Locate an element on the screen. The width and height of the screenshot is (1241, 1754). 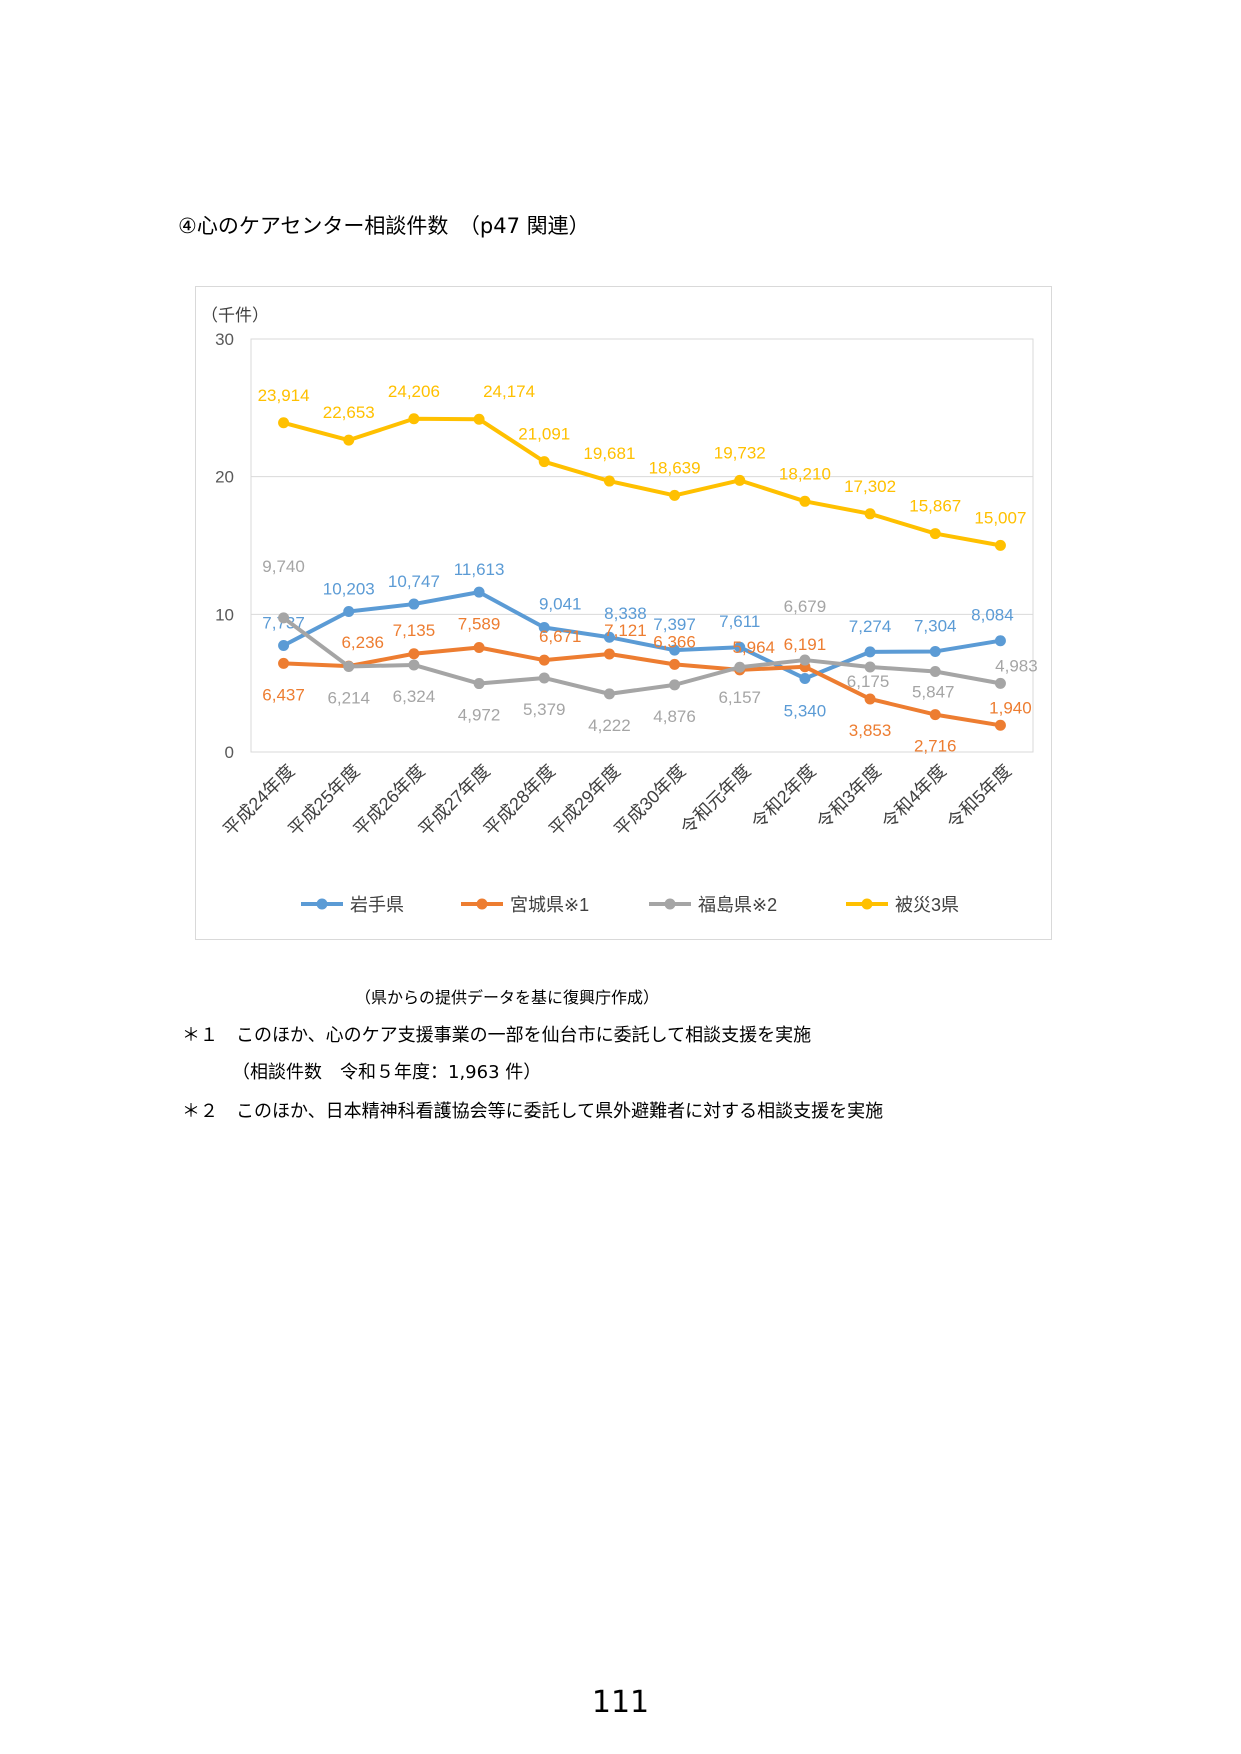
data-label: 15,867 is located at coordinates (935, 506).